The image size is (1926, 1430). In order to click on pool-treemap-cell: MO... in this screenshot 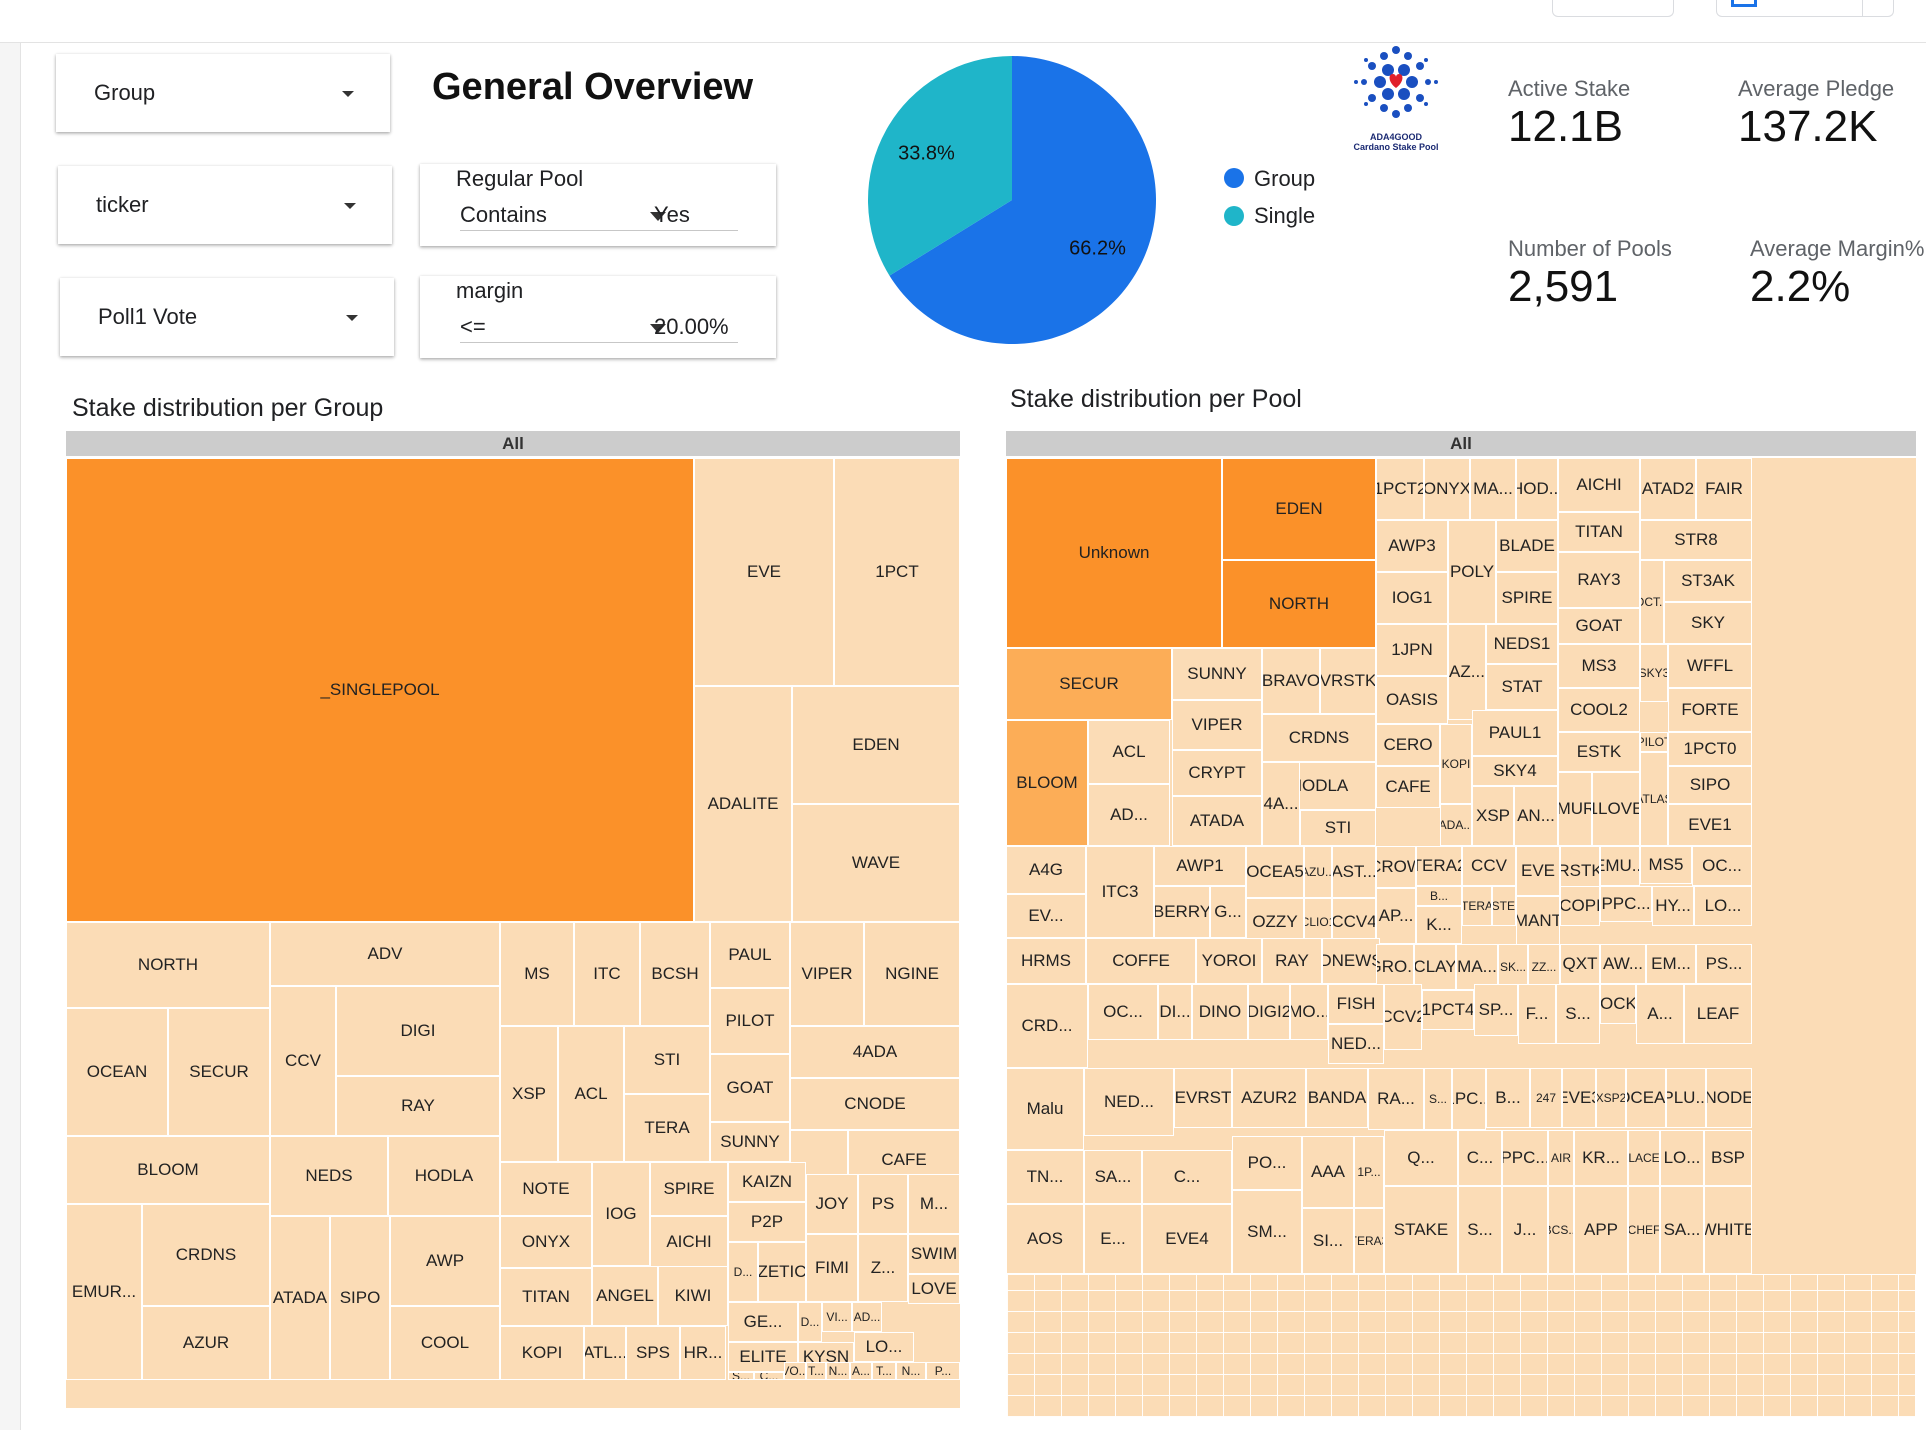, I will do `click(1309, 1012)`.